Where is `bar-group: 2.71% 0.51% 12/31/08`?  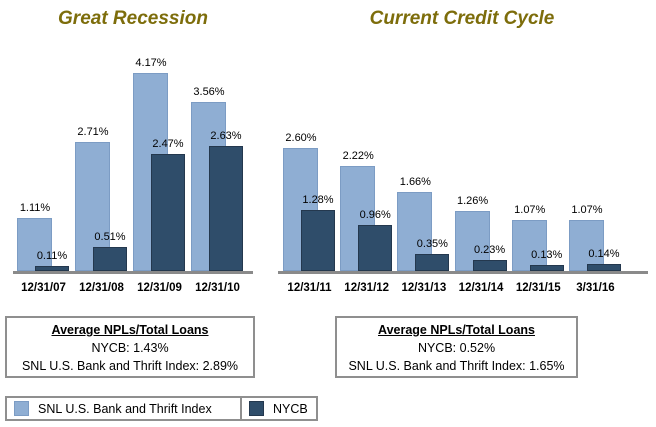
bar-group: 2.71% 0.51% 12/31/08 is located at coordinates (101, 165).